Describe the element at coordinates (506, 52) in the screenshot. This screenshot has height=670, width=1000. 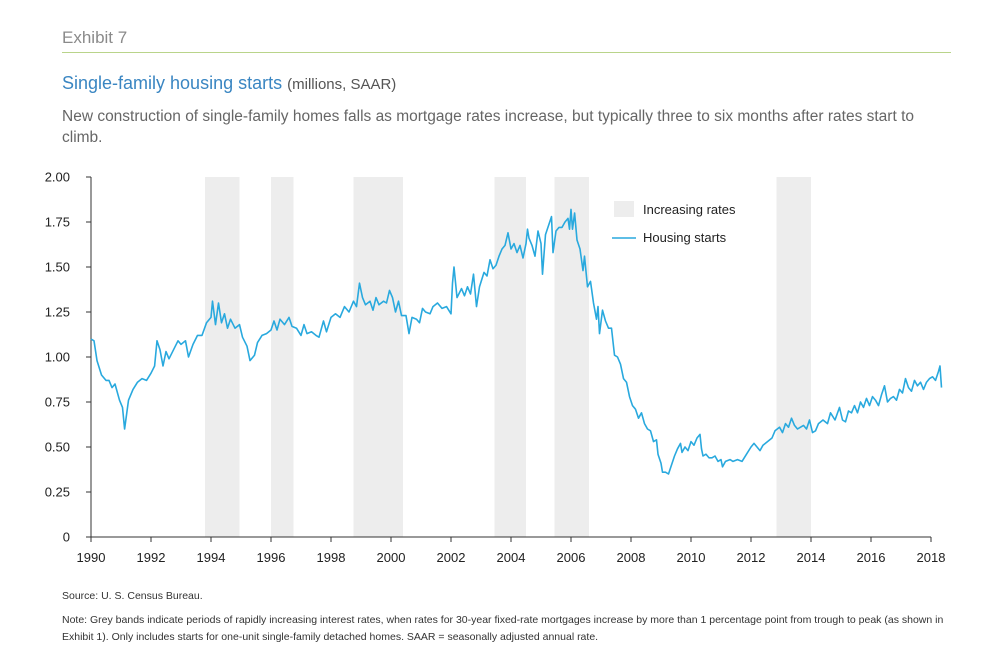
I see `header-rule` at that location.